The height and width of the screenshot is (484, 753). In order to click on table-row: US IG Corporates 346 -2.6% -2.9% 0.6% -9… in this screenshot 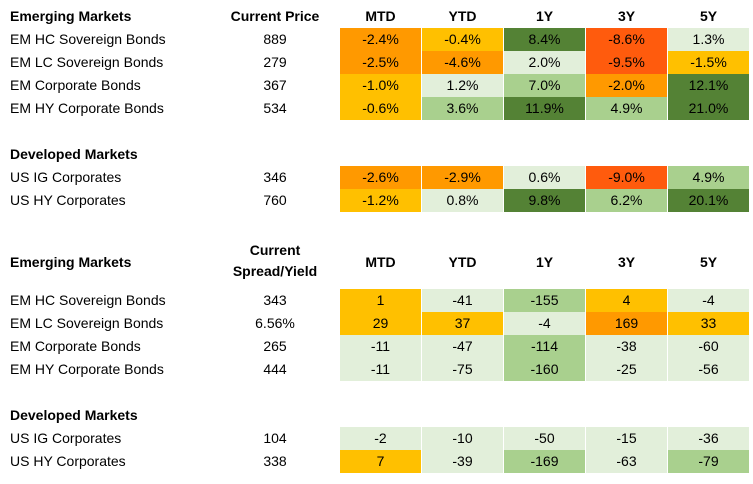, I will do `click(376, 177)`.